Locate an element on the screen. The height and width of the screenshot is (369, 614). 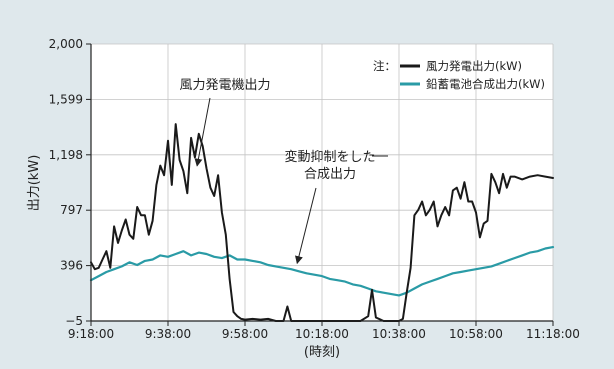
x-tick-label: 9:18:00 is located at coordinates (91, 334).